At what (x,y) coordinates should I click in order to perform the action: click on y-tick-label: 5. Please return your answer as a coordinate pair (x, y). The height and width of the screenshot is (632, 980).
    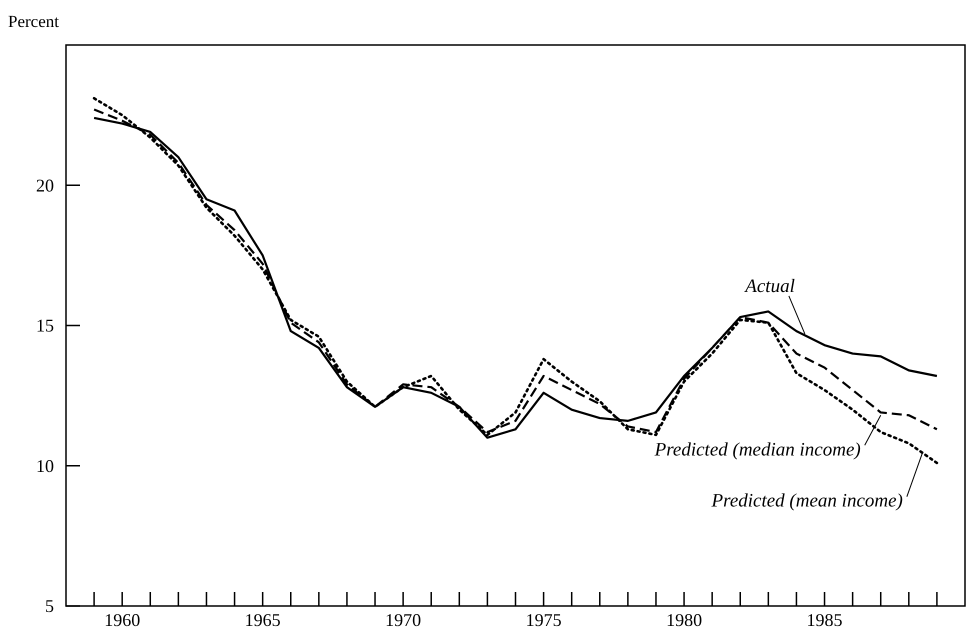
    Looking at the image, I should click on (49, 606).